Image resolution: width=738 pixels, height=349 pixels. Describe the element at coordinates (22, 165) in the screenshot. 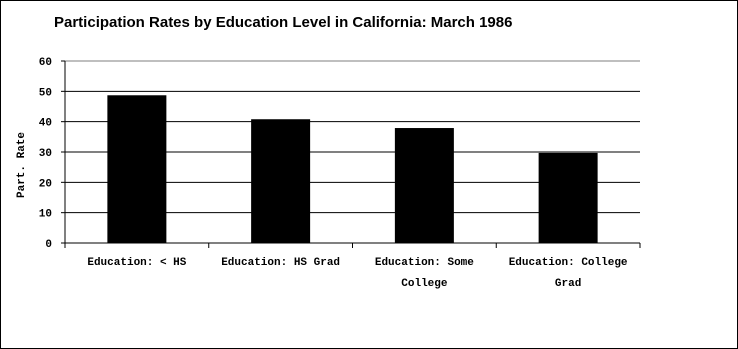

I see `y-axis-label: Part. Rate` at that location.